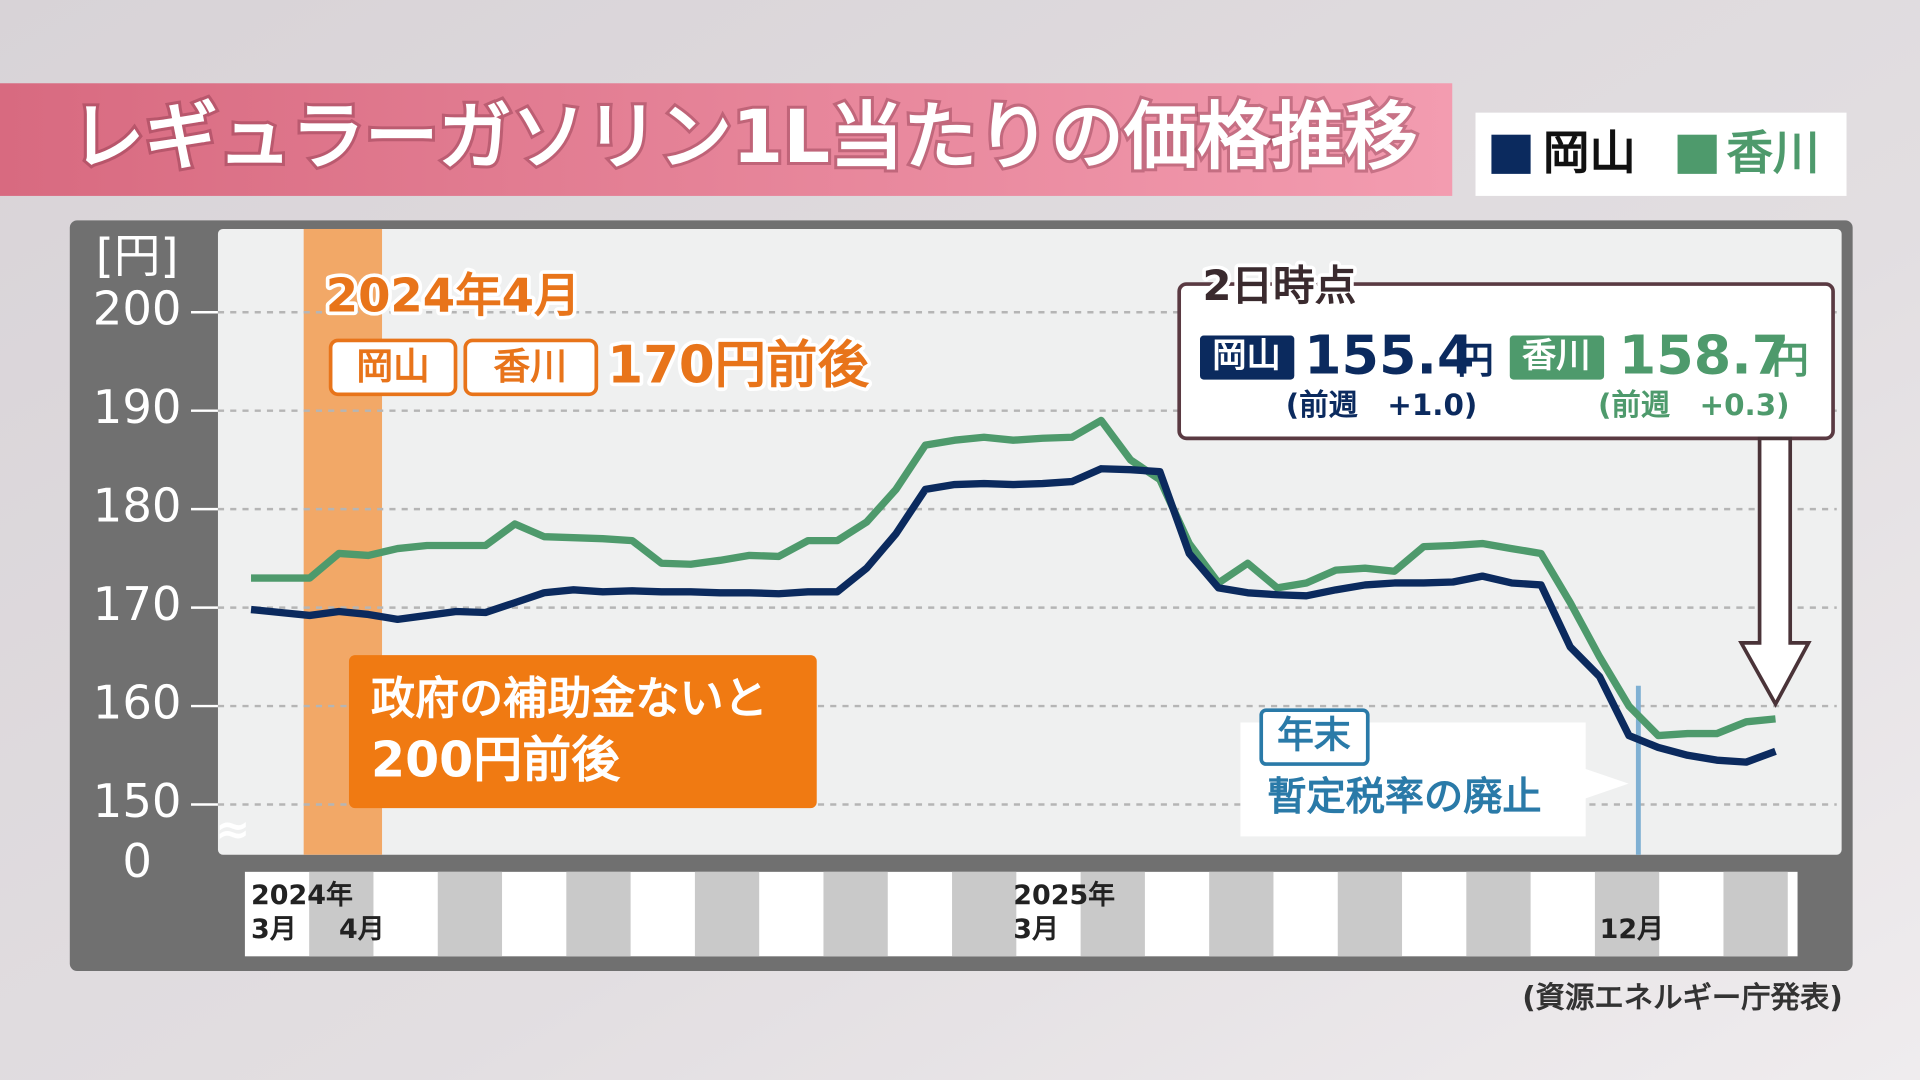 This screenshot has width=1920, height=1080. Describe the element at coordinates (1682, 998) in the screenshot. I see `source: (資源エネルギー庁発表)` at that location.